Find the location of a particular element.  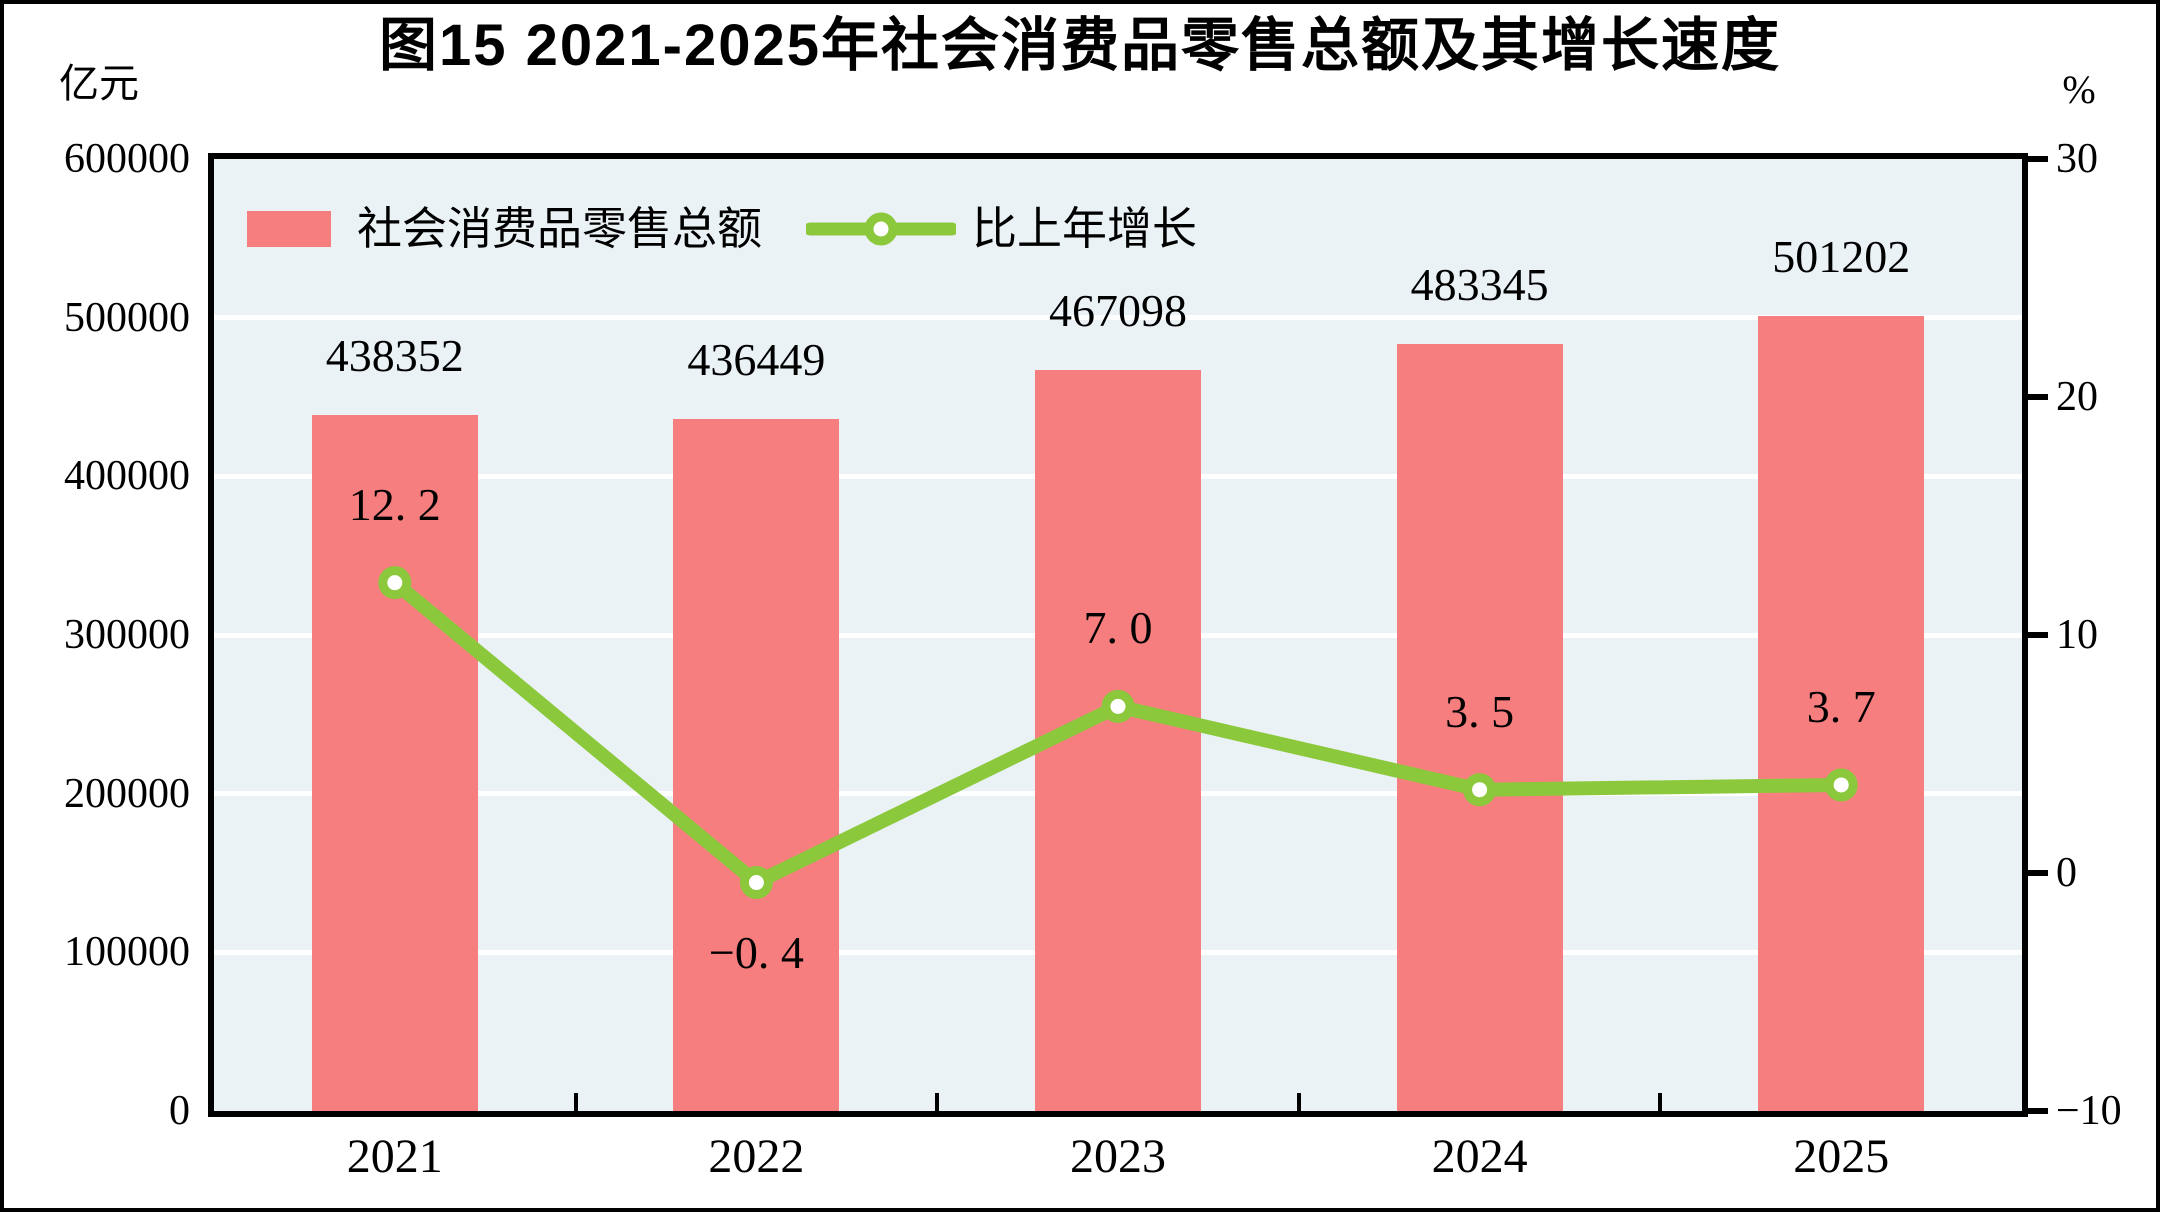

left-axis-unit-label: 亿元 is located at coordinates (99, 83).